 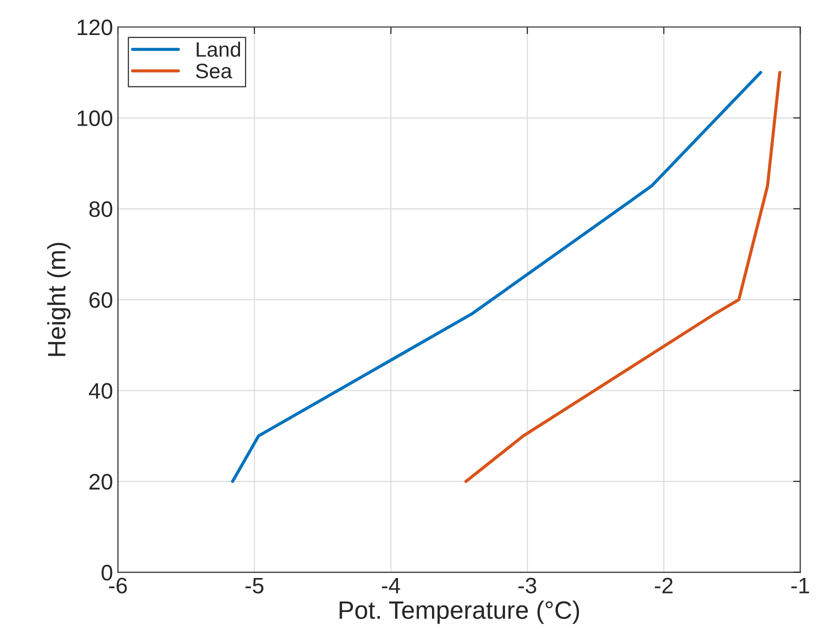 What do you see at coordinates (101, 300) in the screenshot?
I see `y-tick-label: 60` at bounding box center [101, 300].